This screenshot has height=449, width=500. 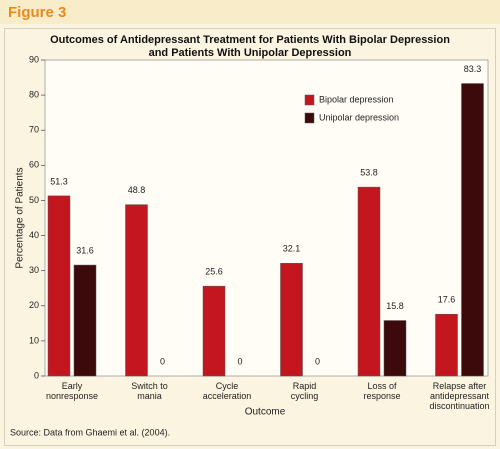 What do you see at coordinates (34, 130) in the screenshot?
I see `y-tick-label: 70` at bounding box center [34, 130].